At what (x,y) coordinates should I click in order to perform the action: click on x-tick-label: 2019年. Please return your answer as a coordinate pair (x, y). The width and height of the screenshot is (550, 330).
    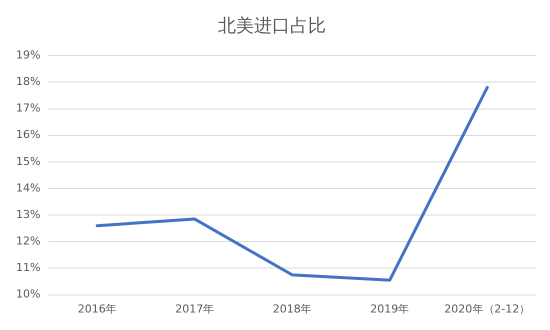
    Looking at the image, I should click on (390, 309).